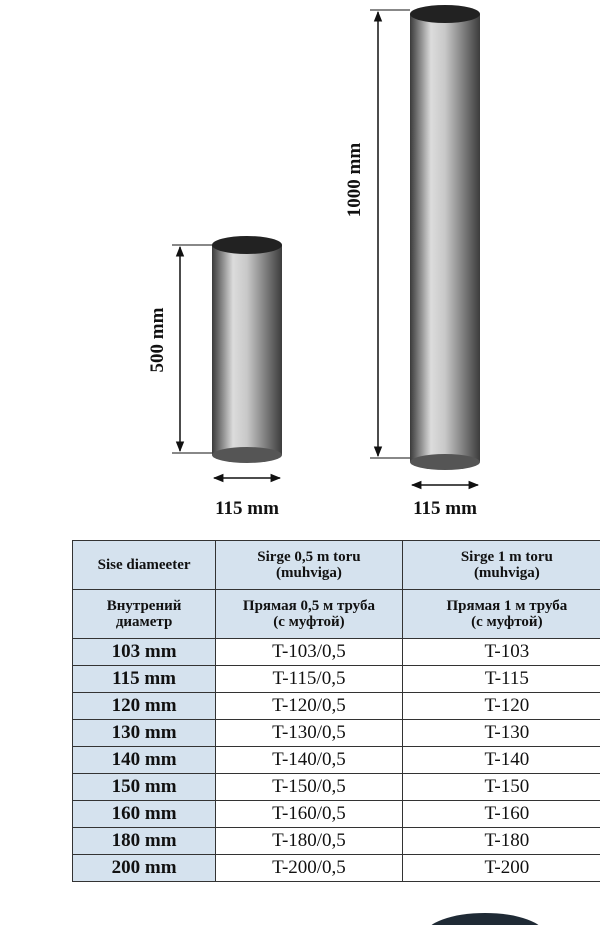 Image resolution: width=600 pixels, height=925 pixels. I want to click on cell: T-200, so click(500, 868).